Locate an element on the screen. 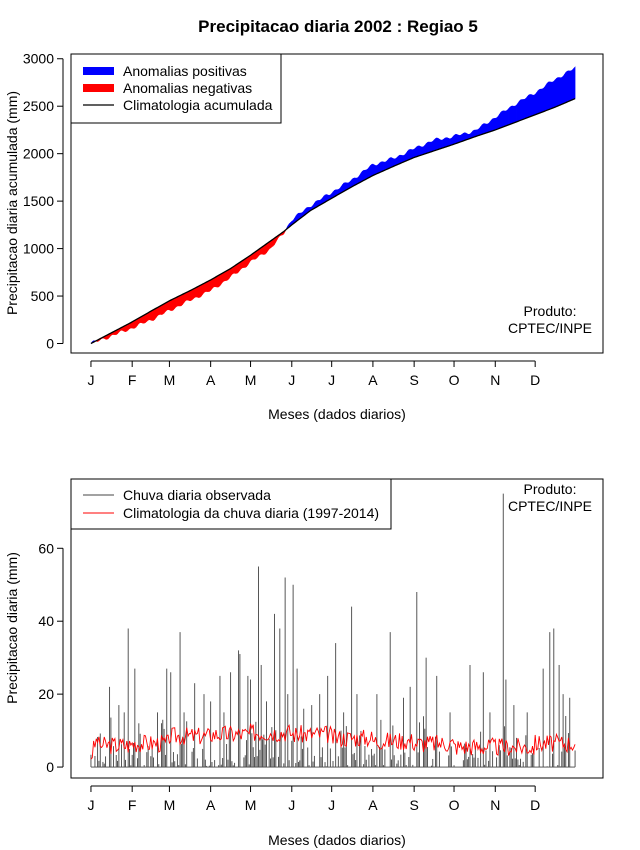  y-tick-label: 500 is located at coordinates (43, 296).